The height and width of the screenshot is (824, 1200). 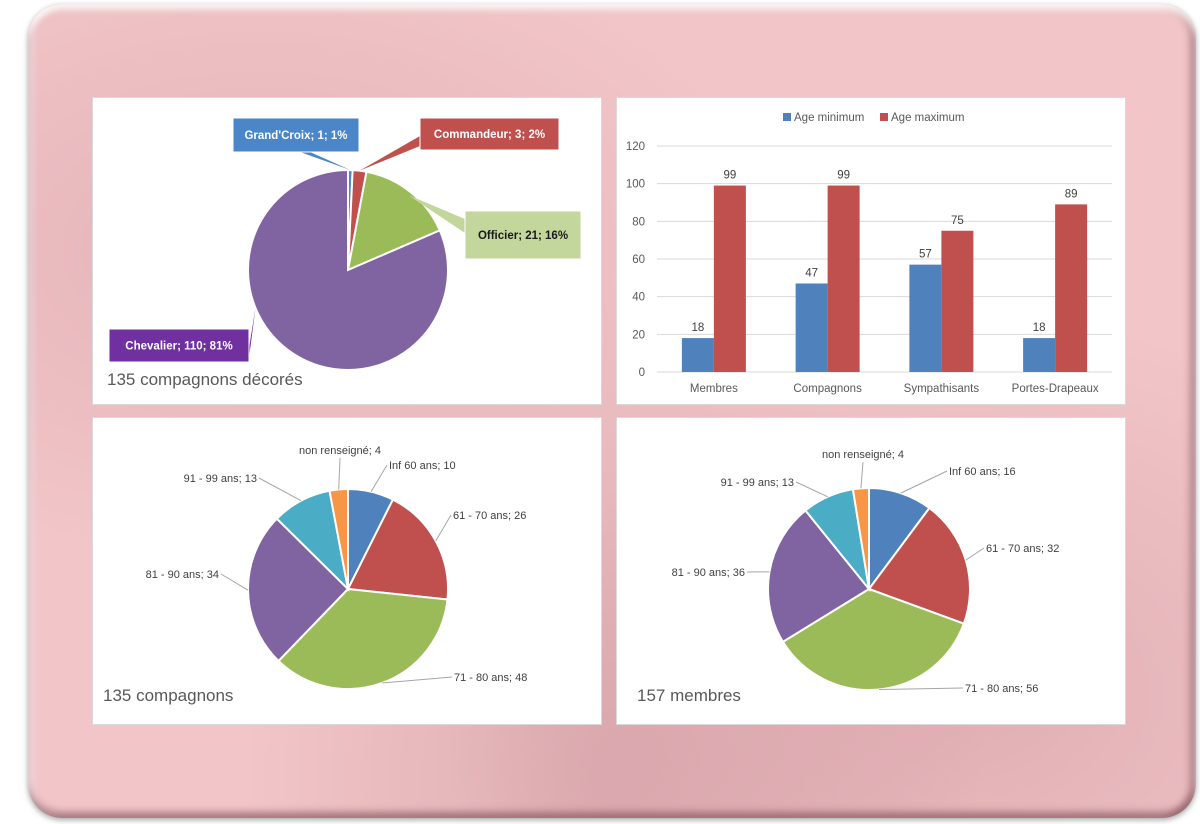 I want to click on bar-age-maximum-membres, so click(x=729, y=278).